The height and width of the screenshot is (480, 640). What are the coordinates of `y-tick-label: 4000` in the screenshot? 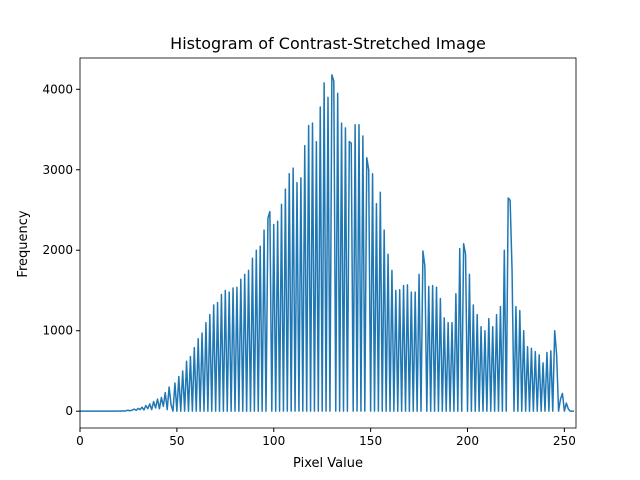 It's located at (57, 89).